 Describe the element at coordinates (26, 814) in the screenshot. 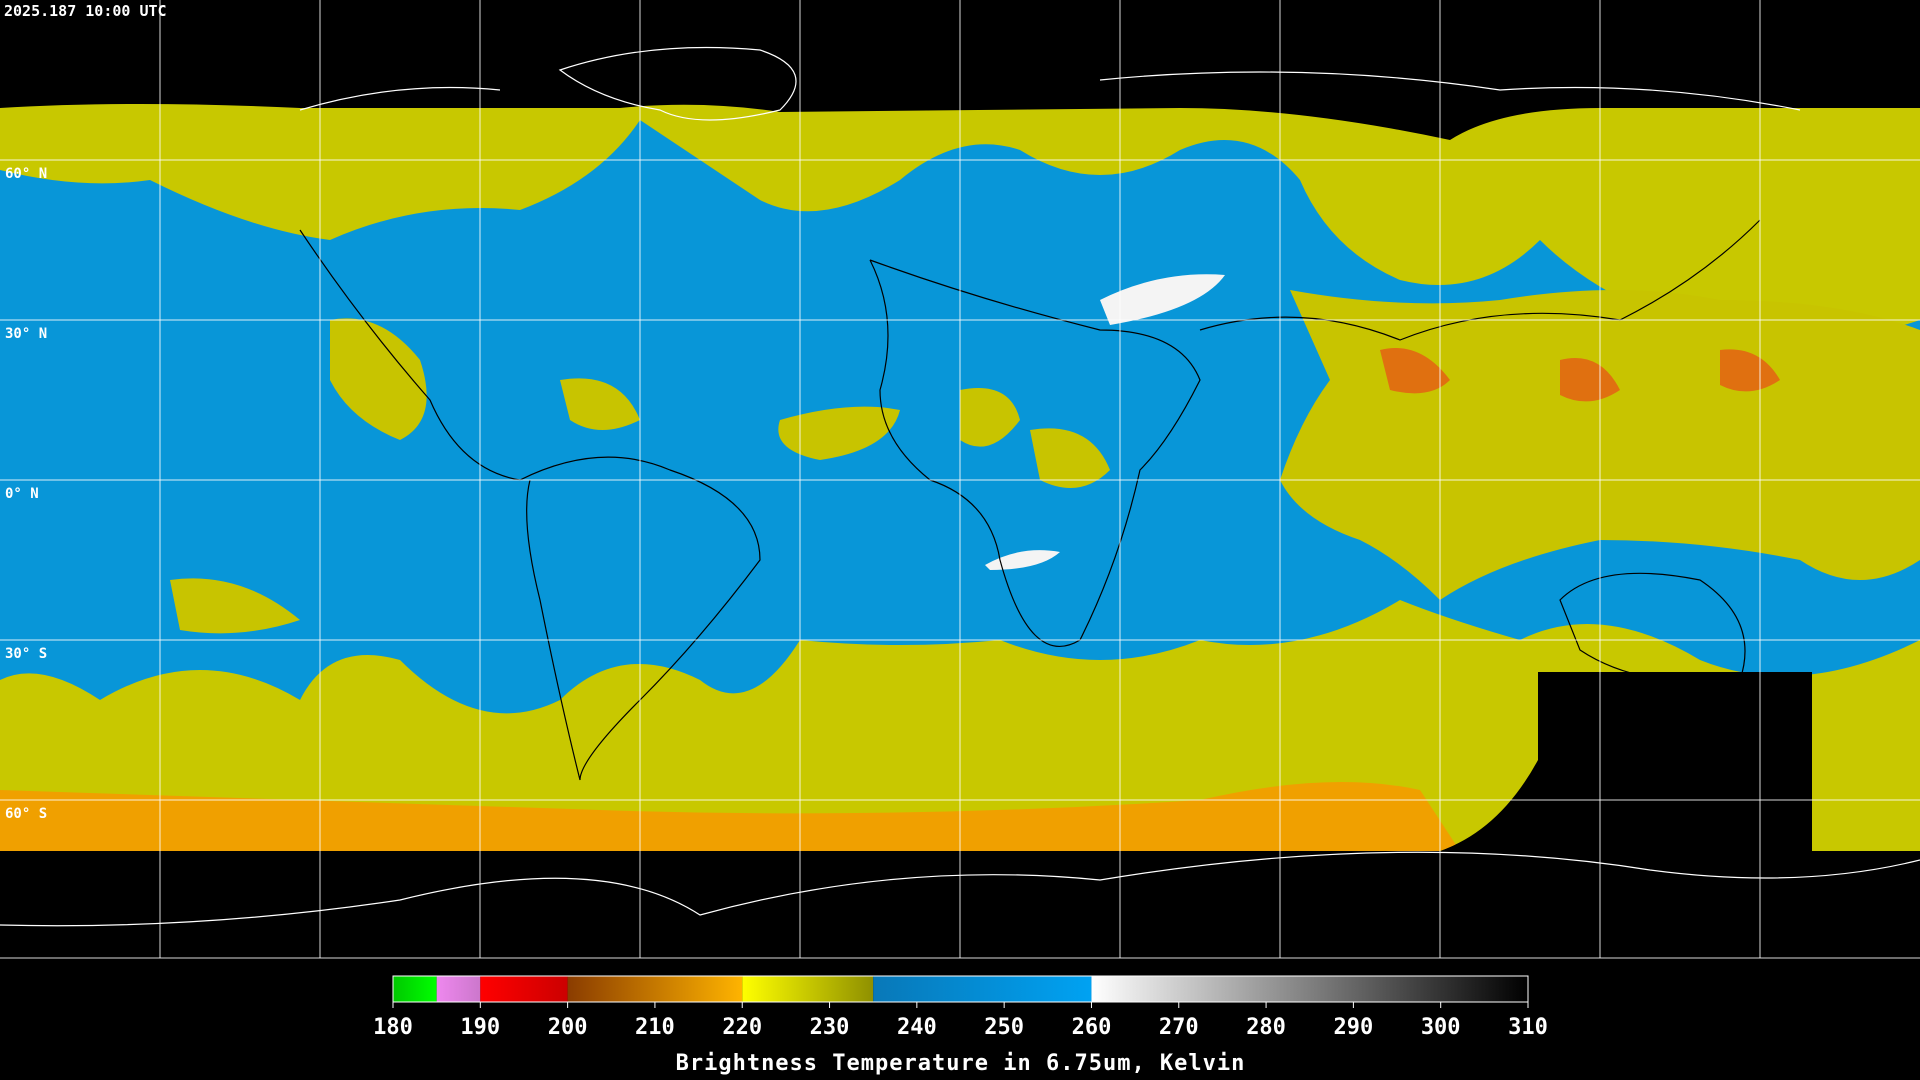

I see `latitude-label: 60° S` at that location.